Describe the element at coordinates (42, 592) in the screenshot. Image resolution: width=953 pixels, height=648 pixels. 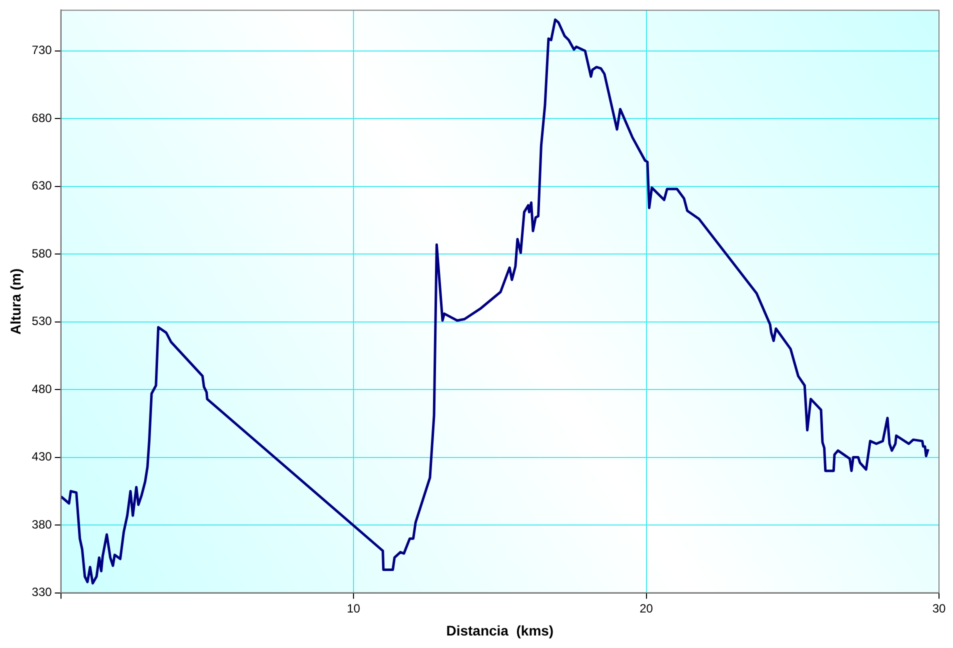
I see `y-tick-label: 330` at that location.